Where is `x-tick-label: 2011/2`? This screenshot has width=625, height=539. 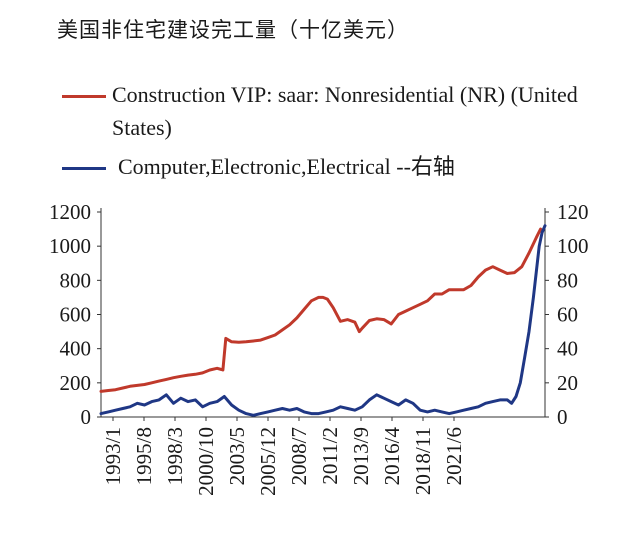
x-tick-label: 2011/2 is located at coordinates (330, 456).